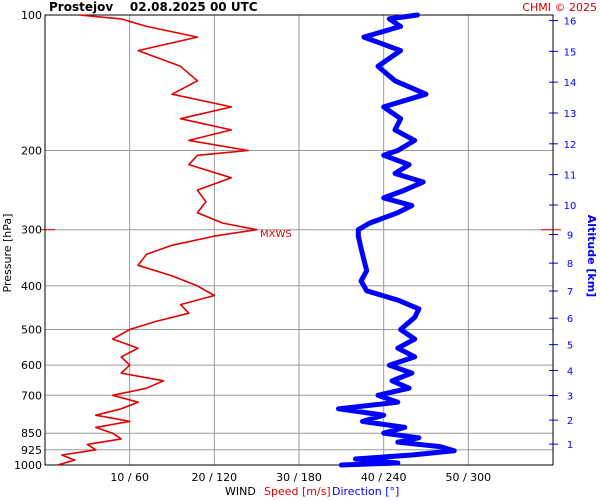  What do you see at coordinates (153, 7) in the screenshot?
I see `chart-title: Prostejov 02.08.2025 00 UTC` at bounding box center [153, 7].